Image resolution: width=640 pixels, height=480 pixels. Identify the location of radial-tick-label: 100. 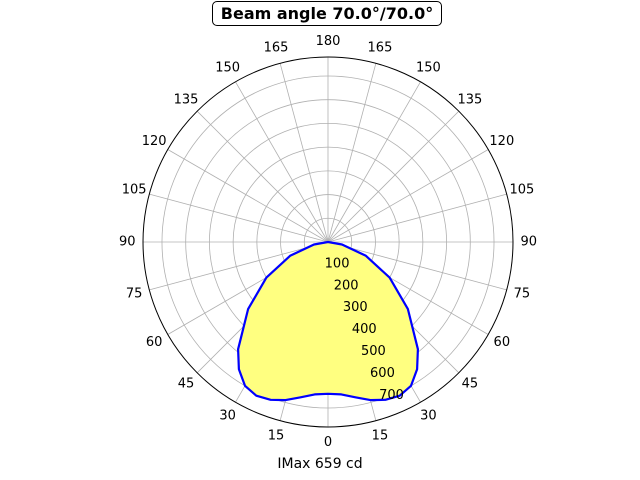
(337, 263).